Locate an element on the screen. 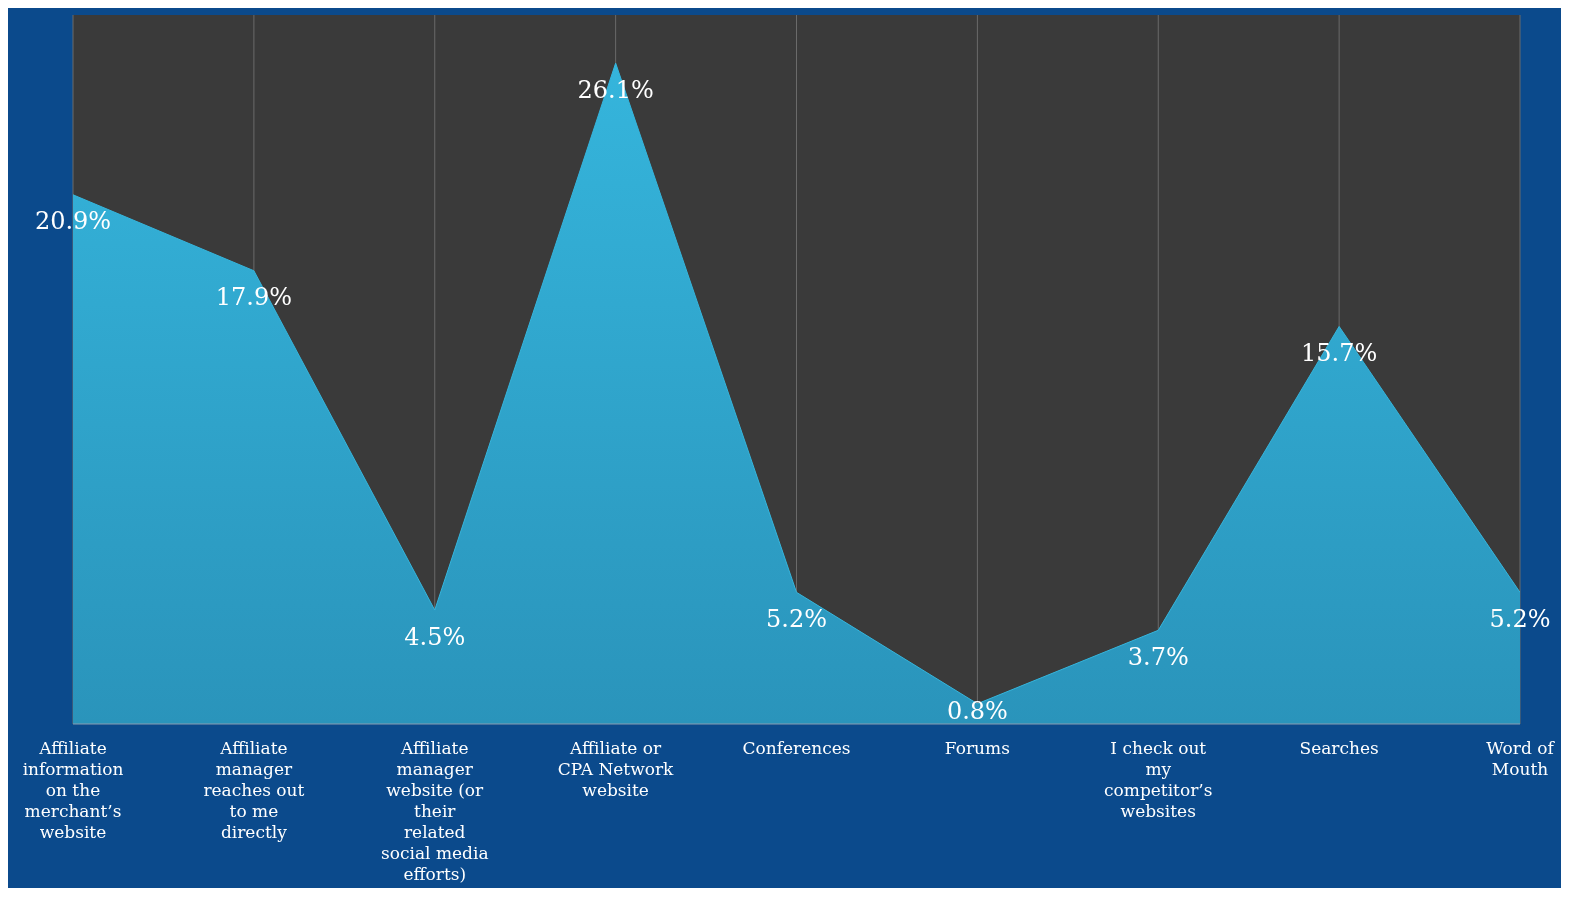 Image resolution: width=1569 pixels, height=897 pixels. data-label: 15.7% is located at coordinates (1339, 352).